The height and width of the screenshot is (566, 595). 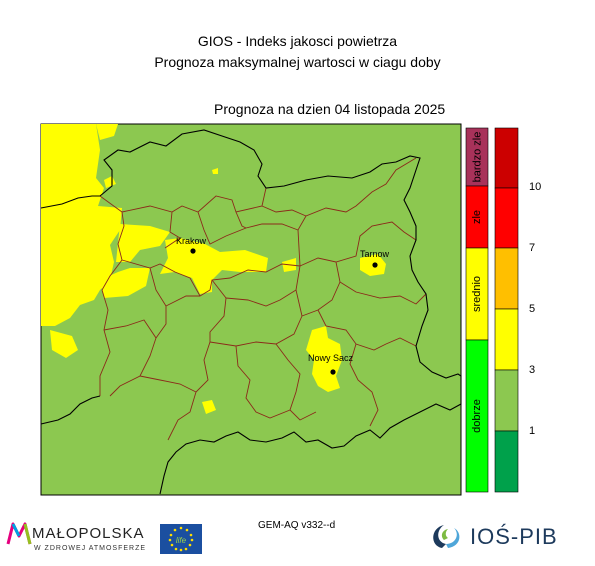 What do you see at coordinates (477, 217) in the screenshot?
I see `legend-label-zle: zle` at bounding box center [477, 217].